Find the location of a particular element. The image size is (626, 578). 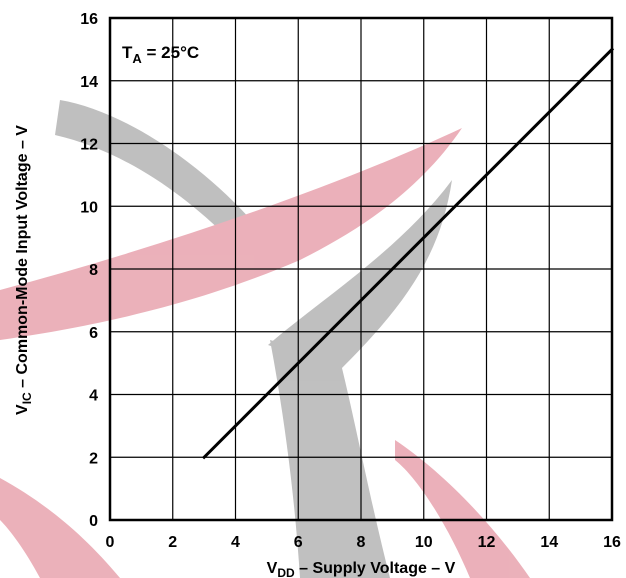

x-tick-label-6: 12 is located at coordinates (487, 542).